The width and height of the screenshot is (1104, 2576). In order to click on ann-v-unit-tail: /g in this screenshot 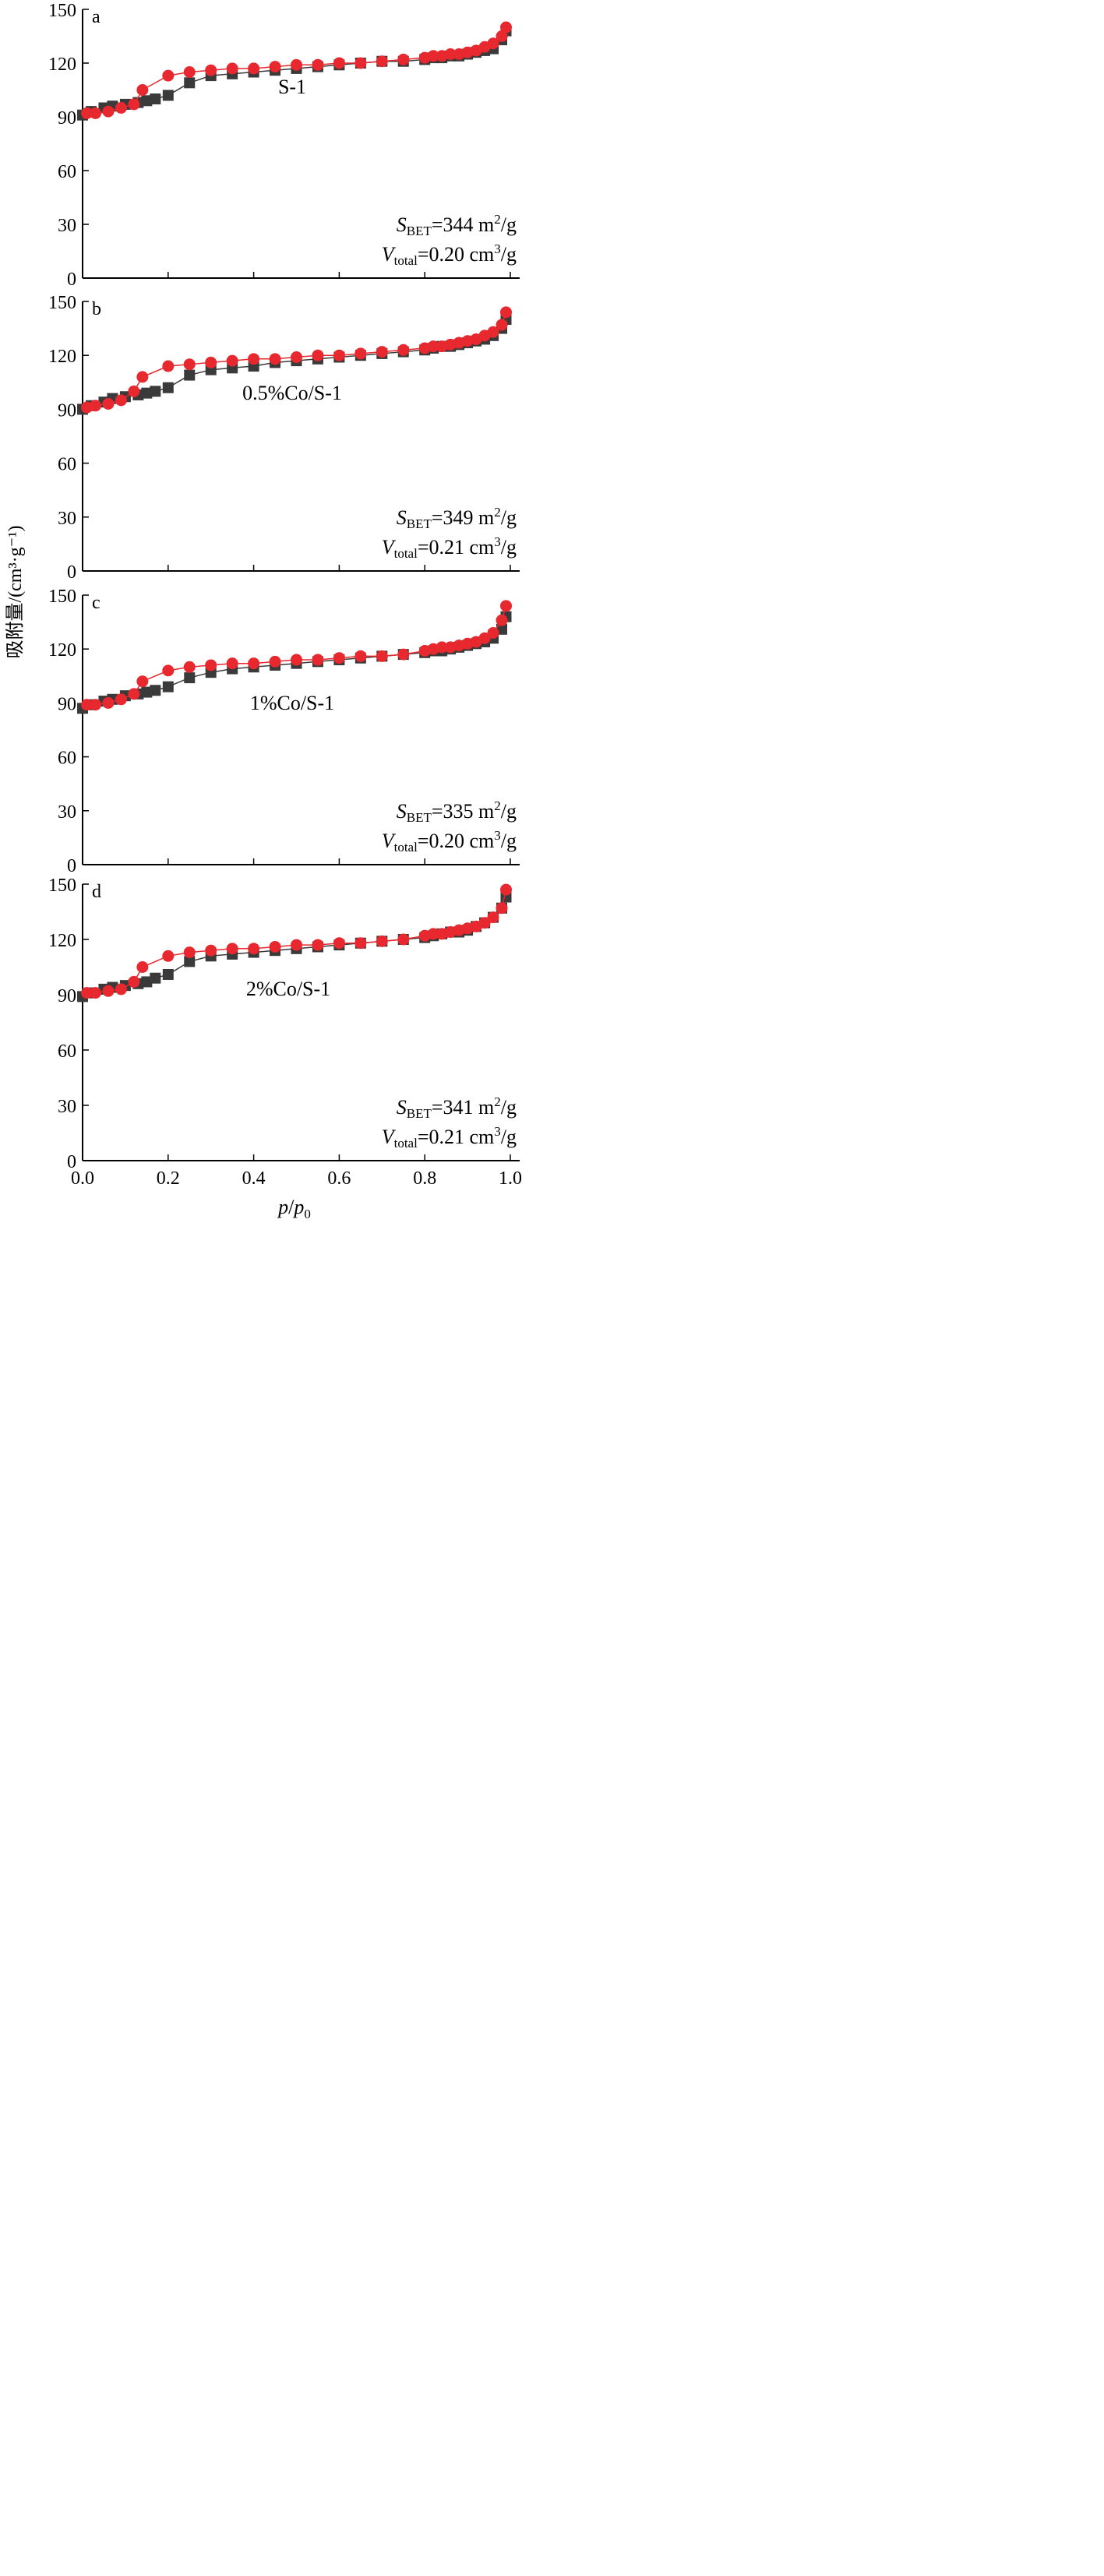, I will do `click(509, 254)`.